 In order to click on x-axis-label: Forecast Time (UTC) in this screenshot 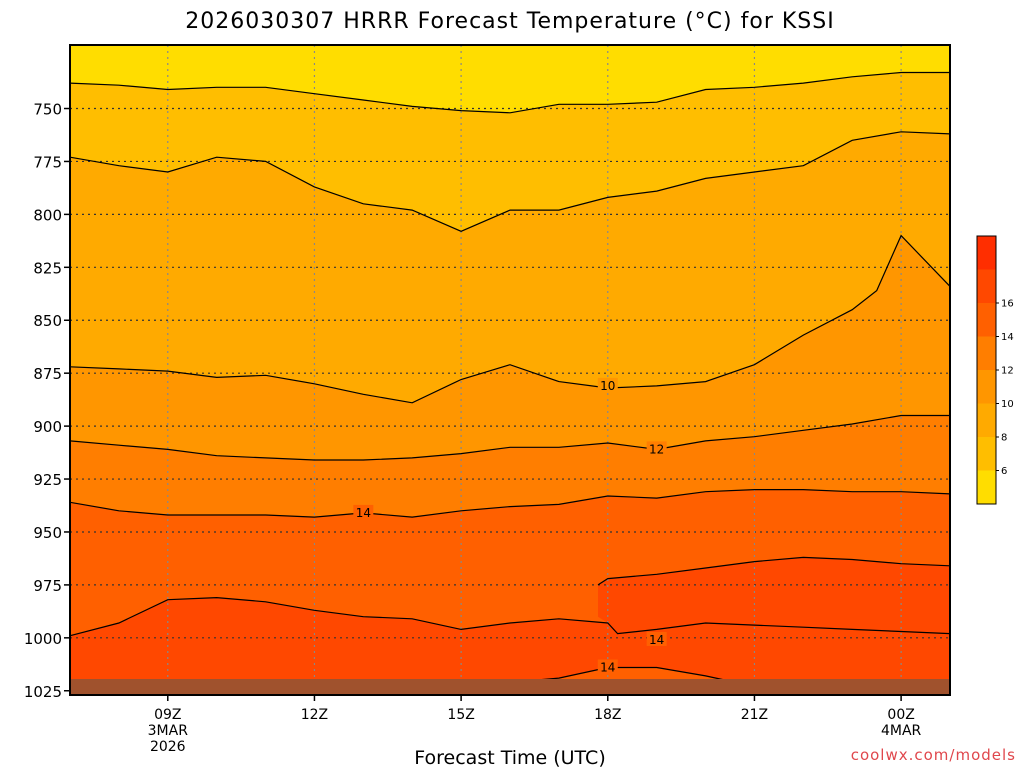, I will do `click(509, 757)`.